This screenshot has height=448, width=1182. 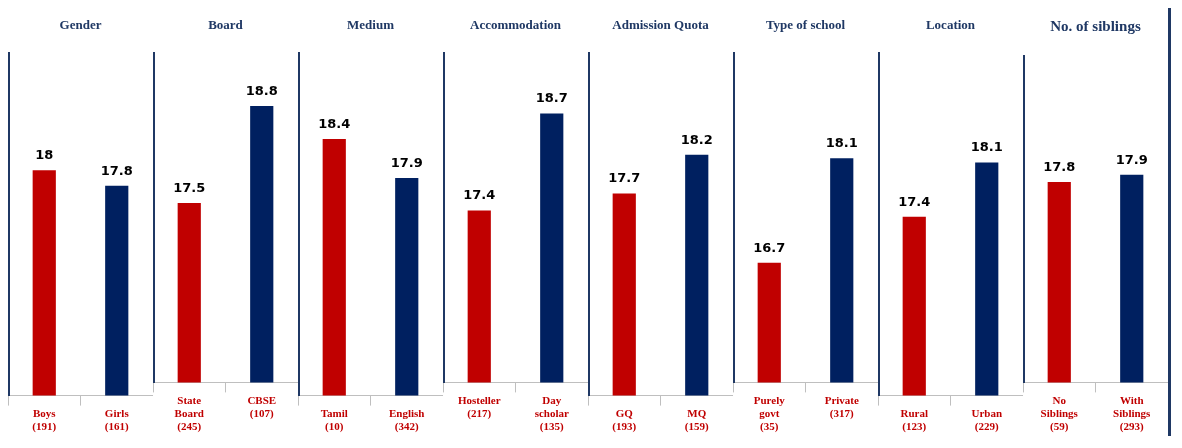 I want to click on x-tick-label: CBSE (107), so click(x=262, y=407).